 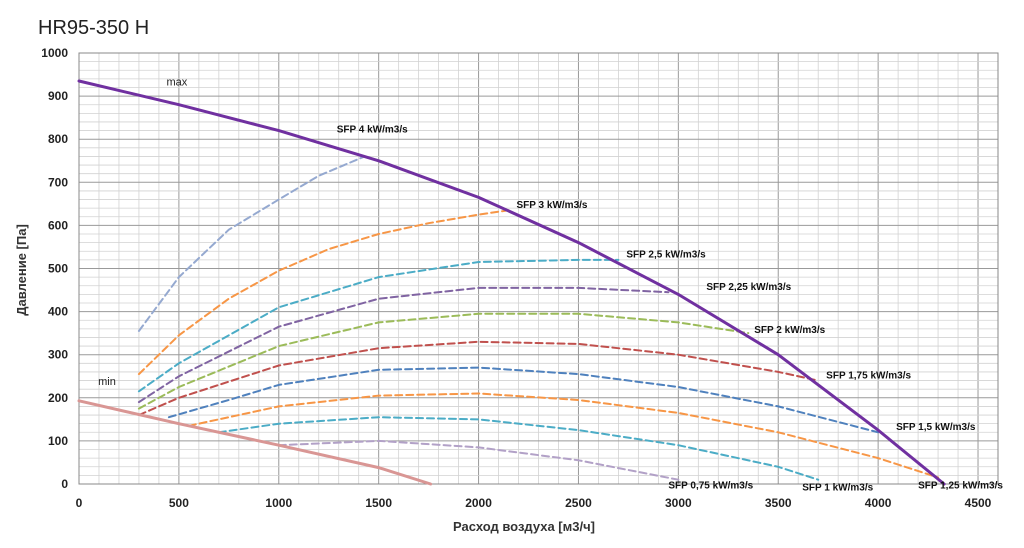 I want to click on x-axis-title: Расход воздуха [м3/ч], so click(x=524, y=526).